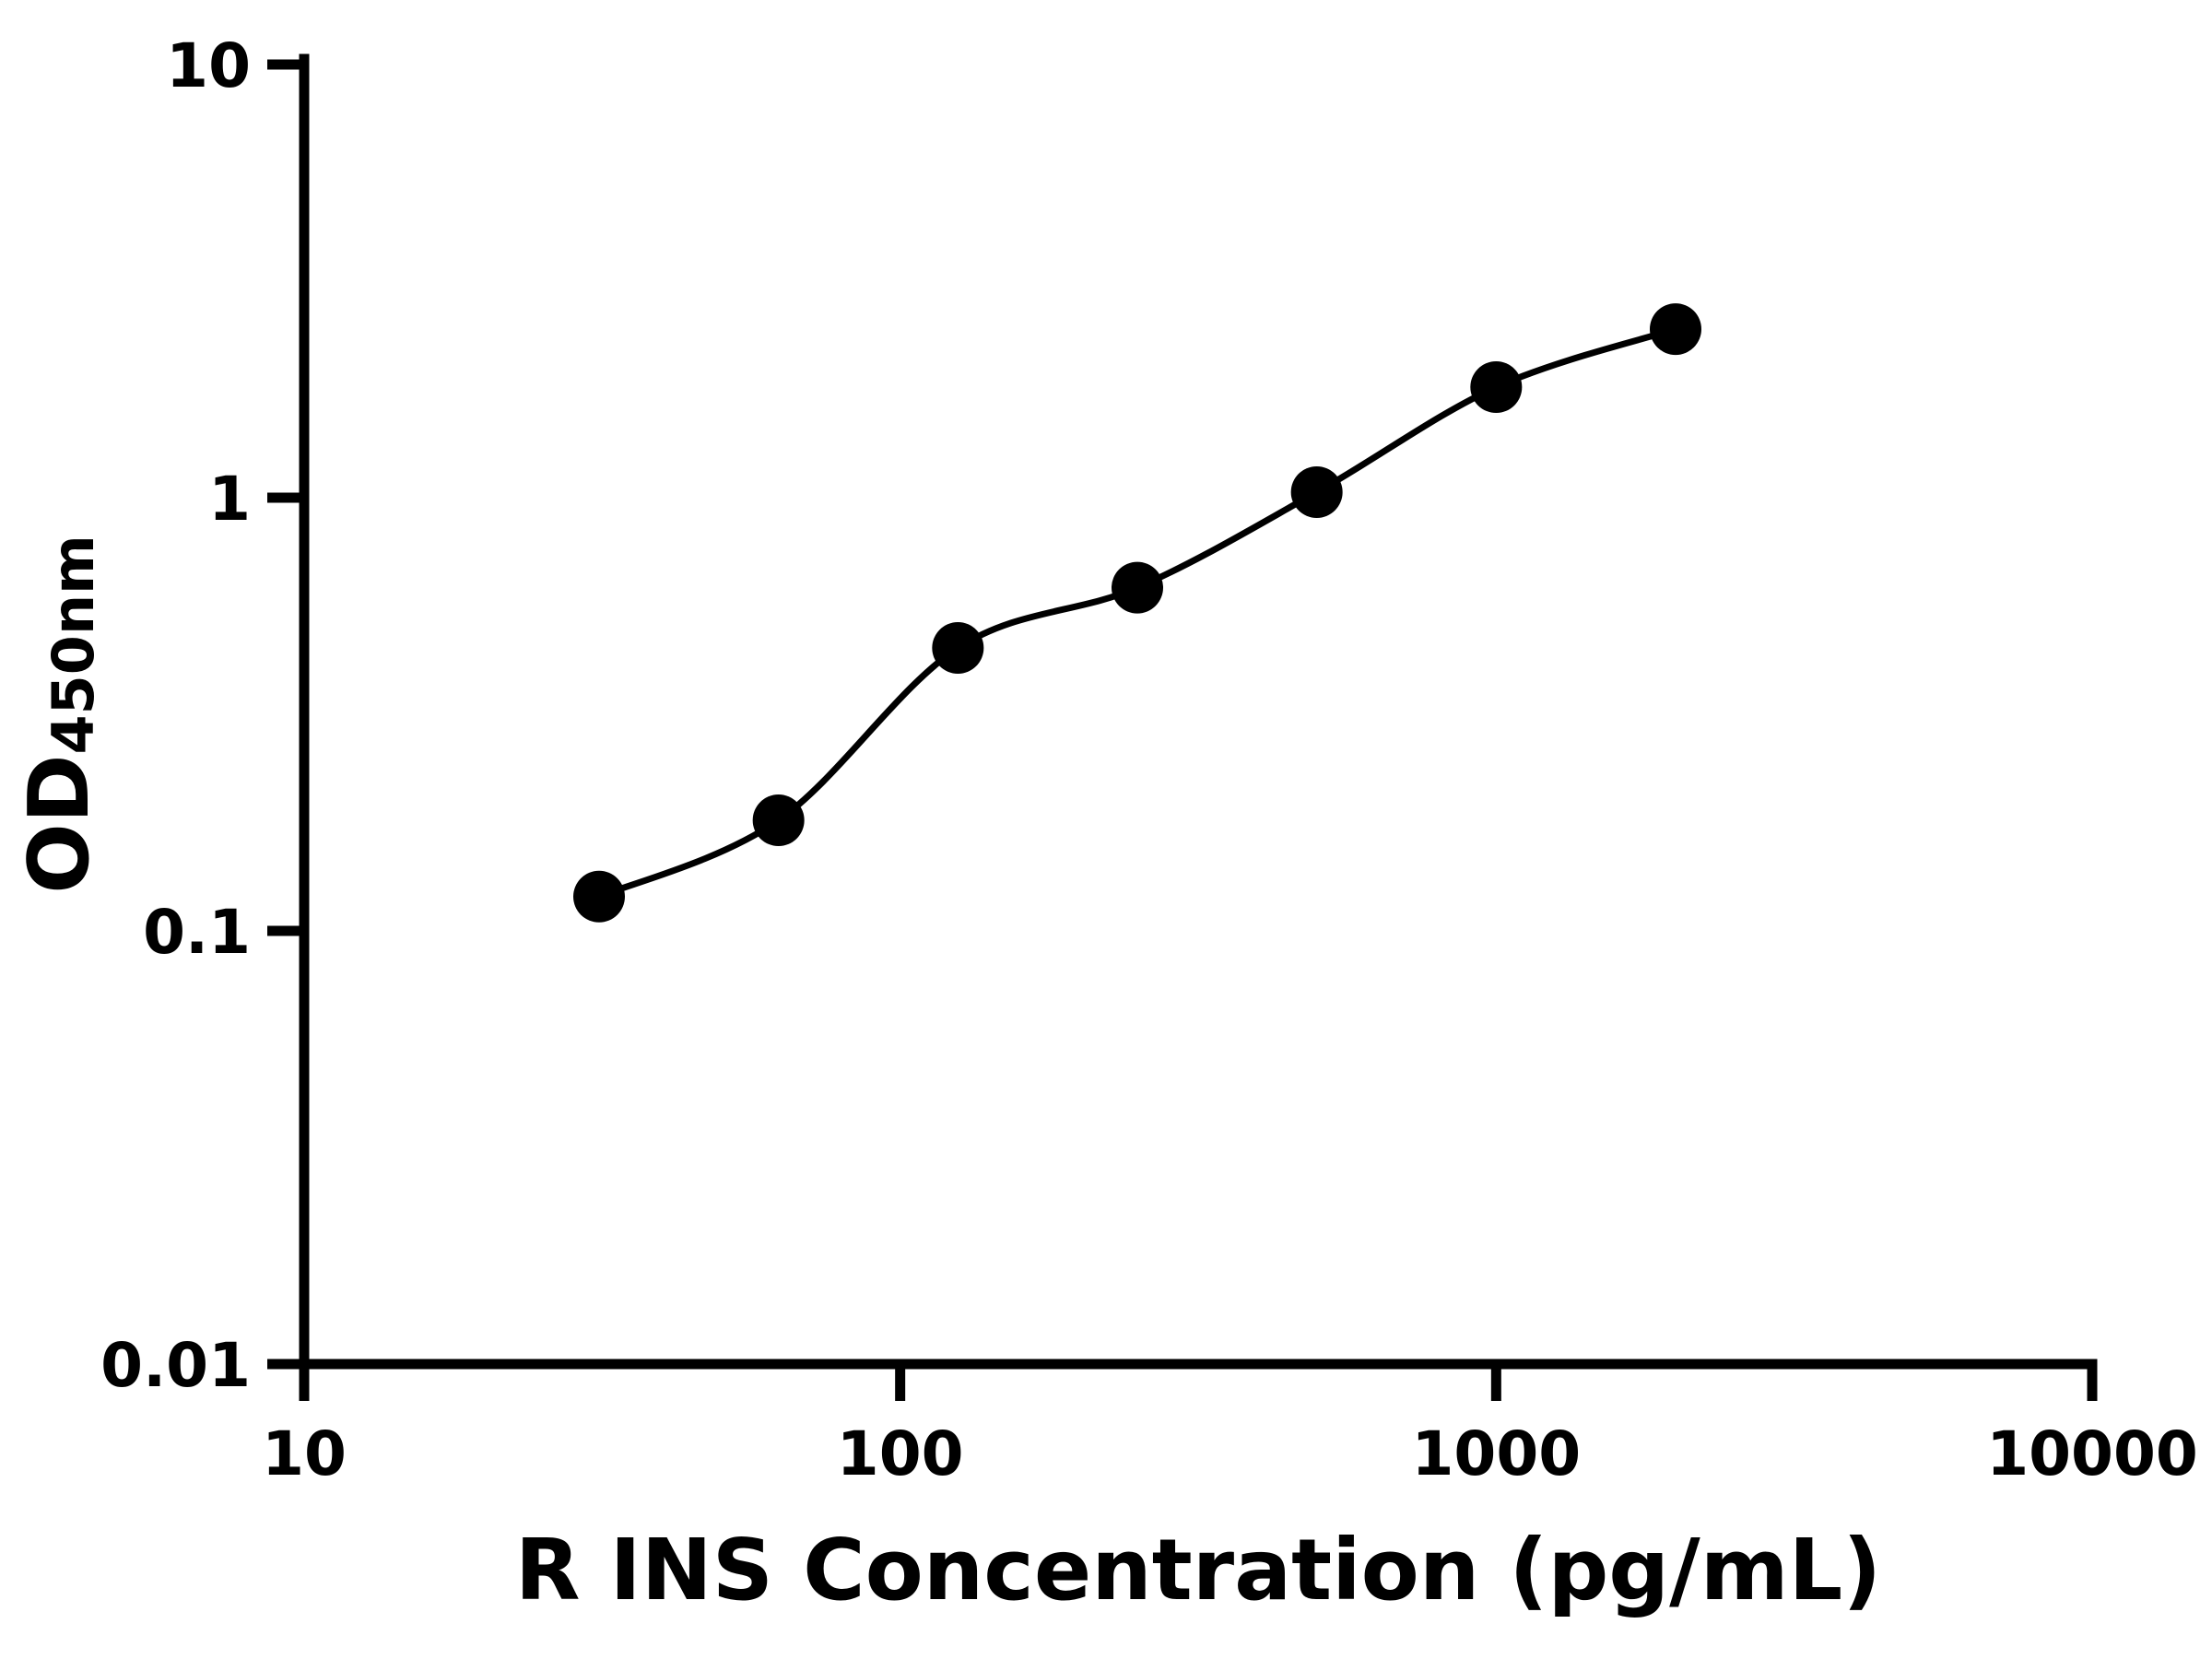 The image size is (2212, 1659). What do you see at coordinates (1496, 1453) in the screenshot?
I see `x-tick-label: 1000` at bounding box center [1496, 1453].